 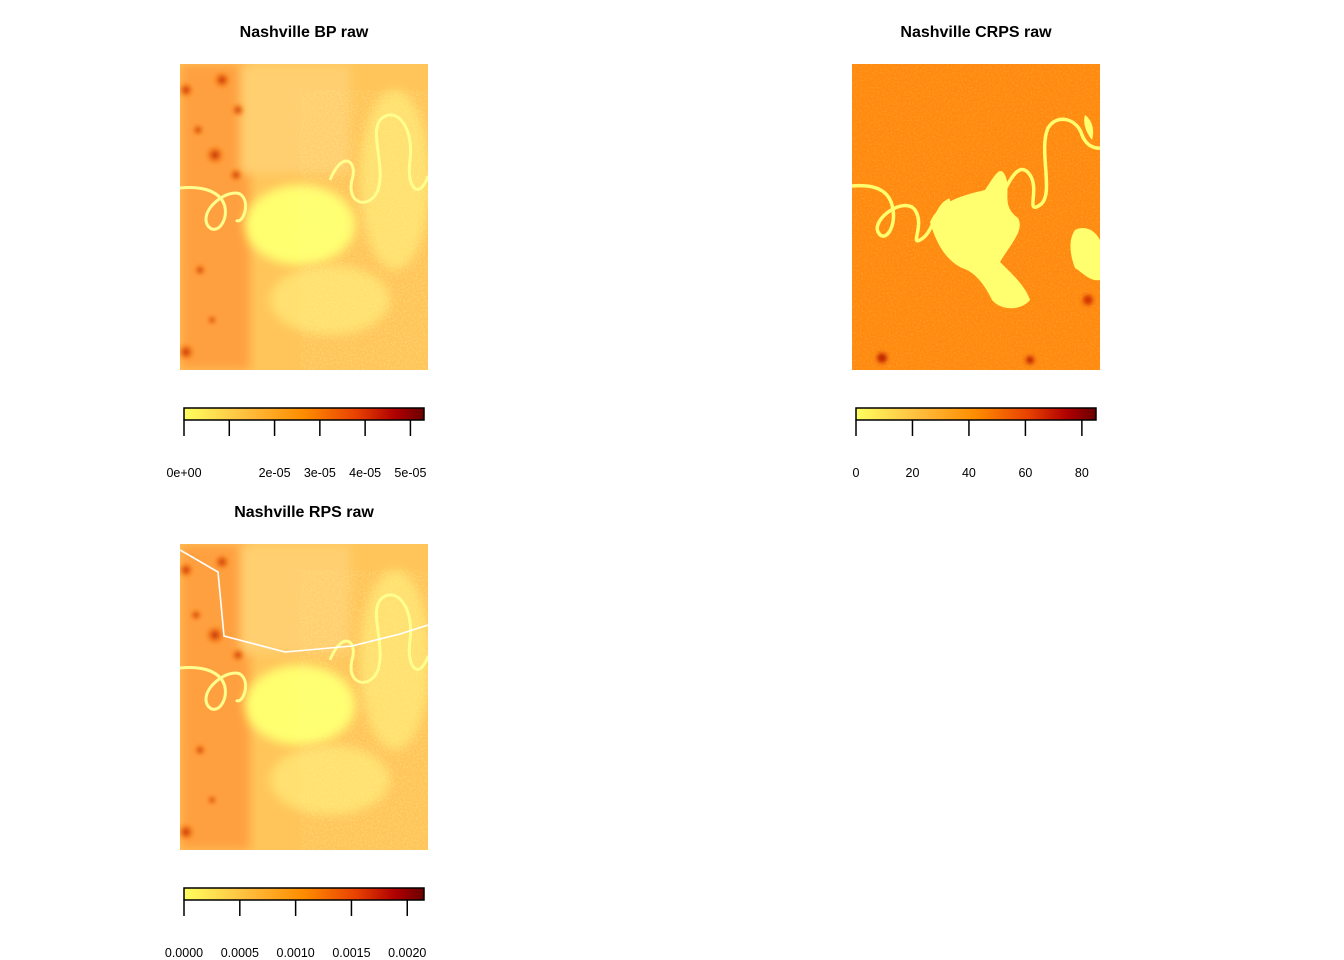 What do you see at coordinates (320, 473) in the screenshot?
I see `colorbar-tick-label-bp-3: 3e-05` at bounding box center [320, 473].